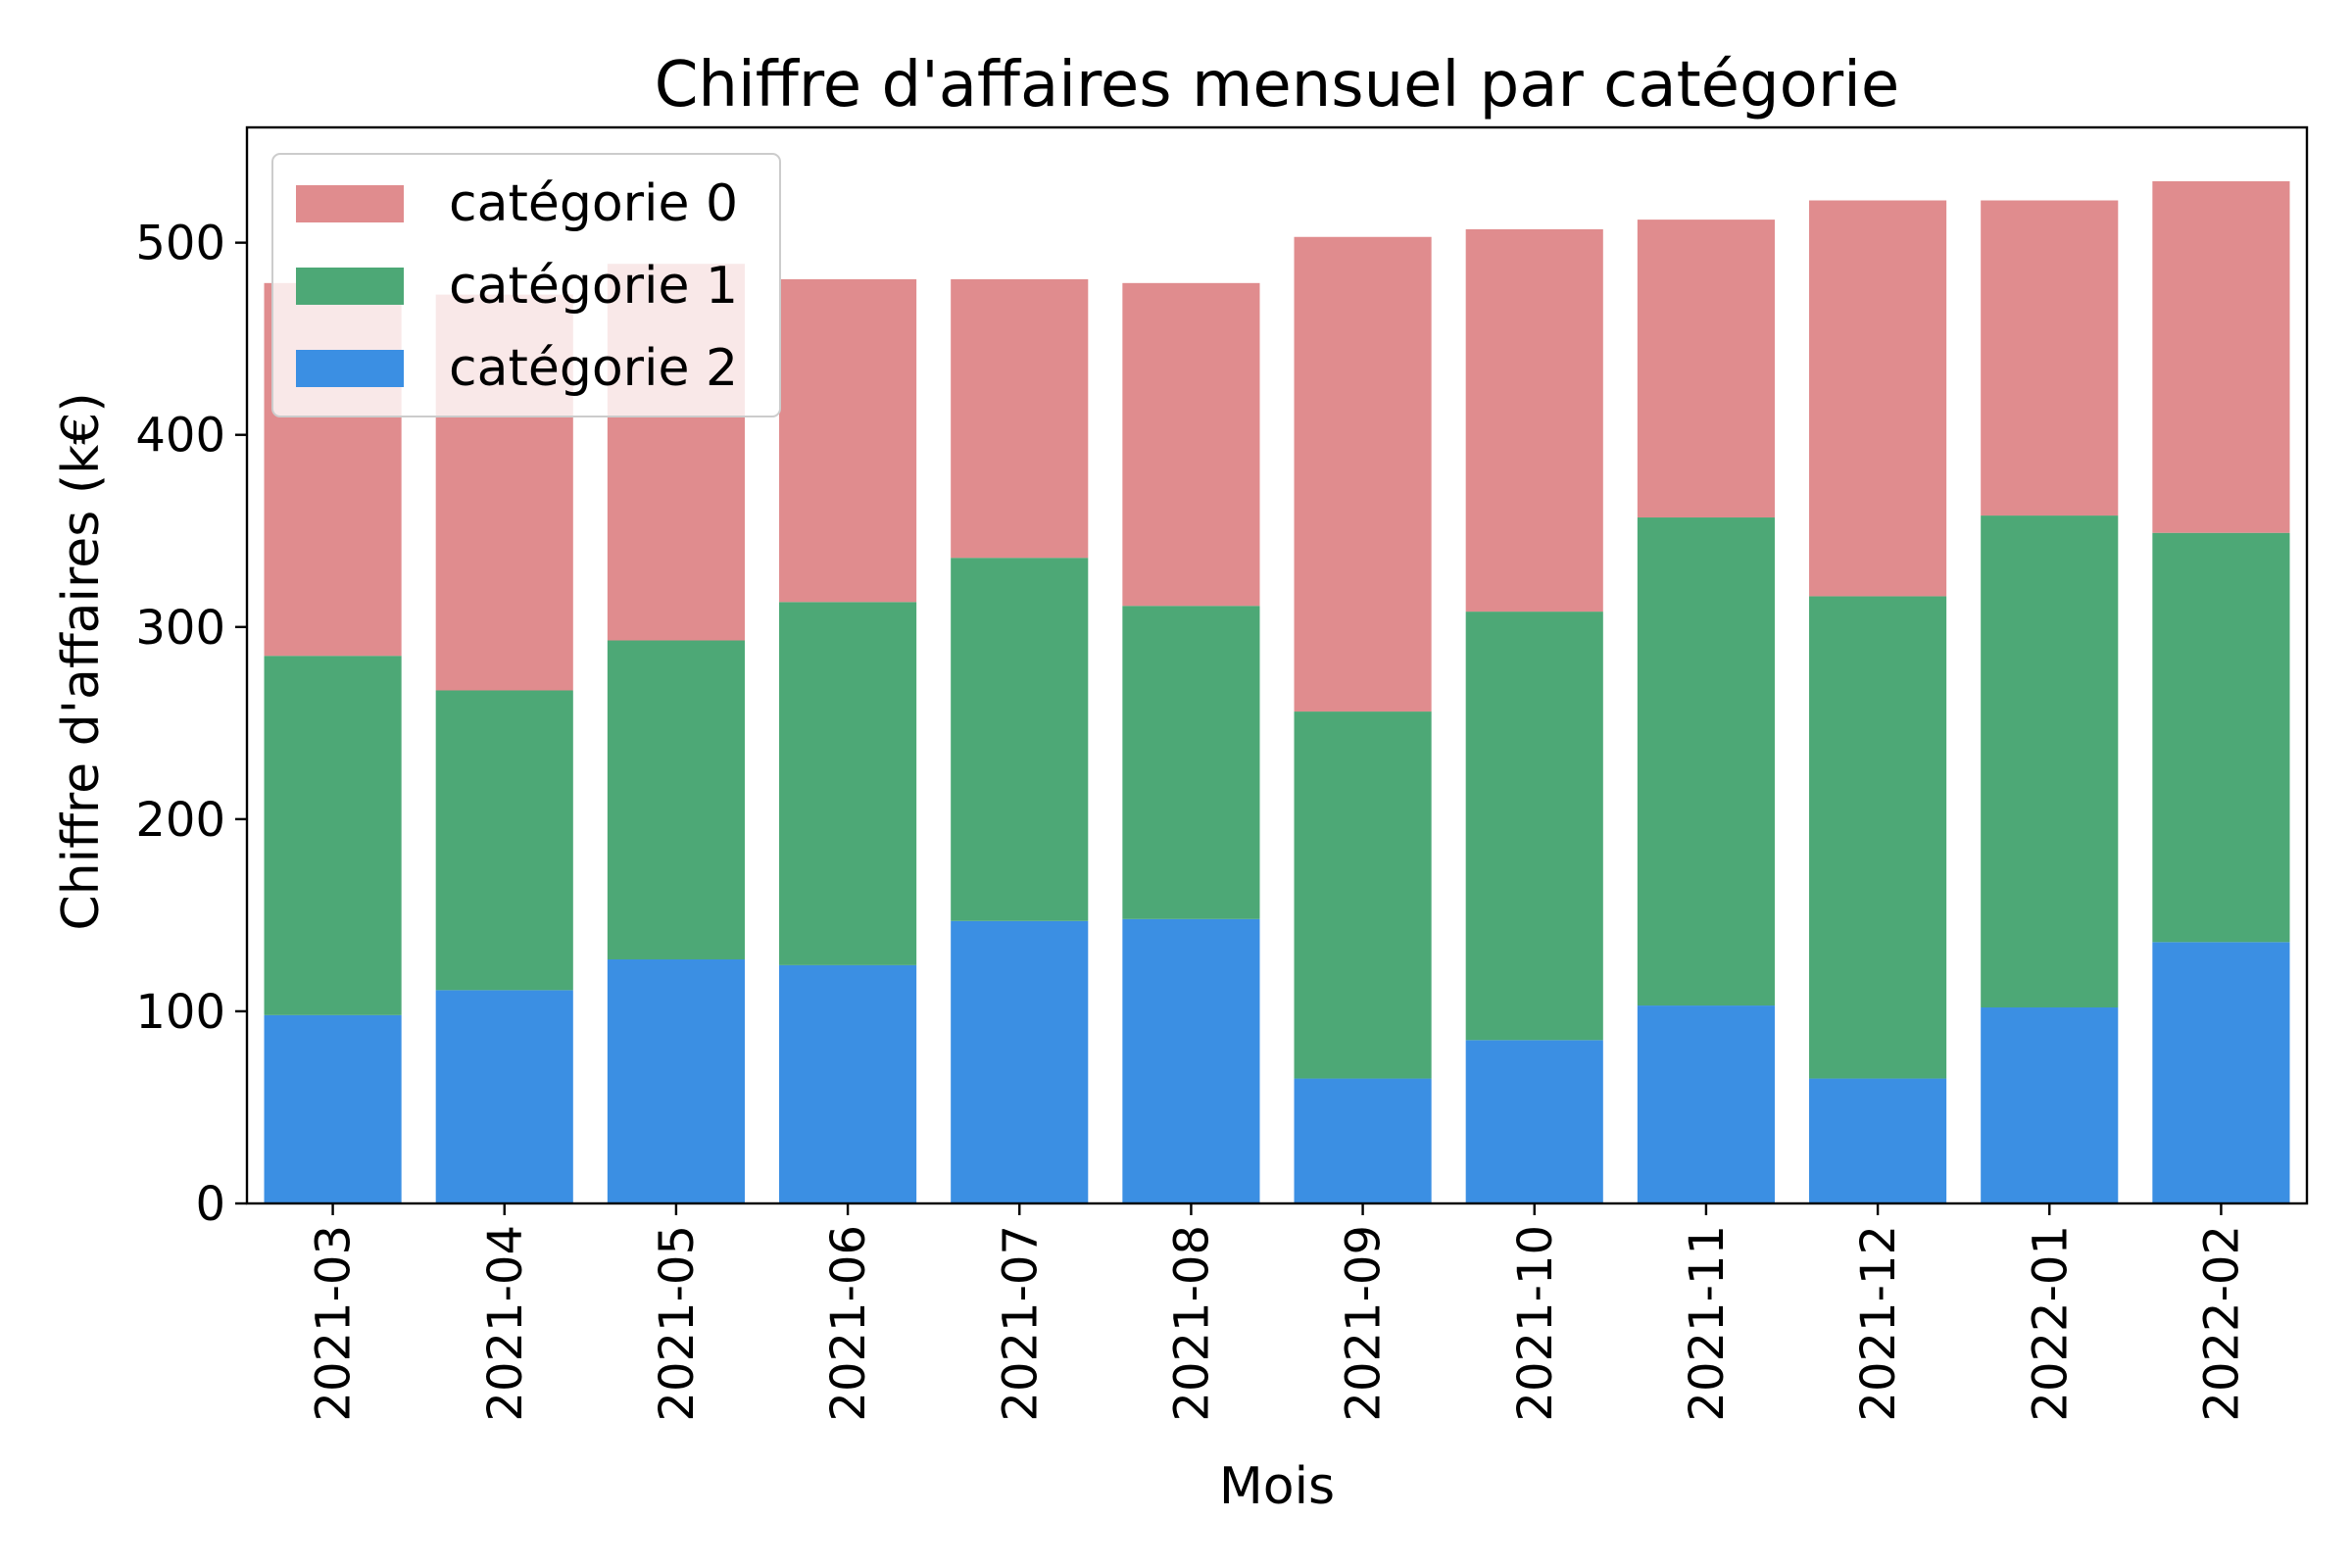 Image resolution: width=2352 pixels, height=1568 pixels. What do you see at coordinates (506, 1323) in the screenshot?
I see `x-tick-label: 2021-04` at bounding box center [506, 1323].